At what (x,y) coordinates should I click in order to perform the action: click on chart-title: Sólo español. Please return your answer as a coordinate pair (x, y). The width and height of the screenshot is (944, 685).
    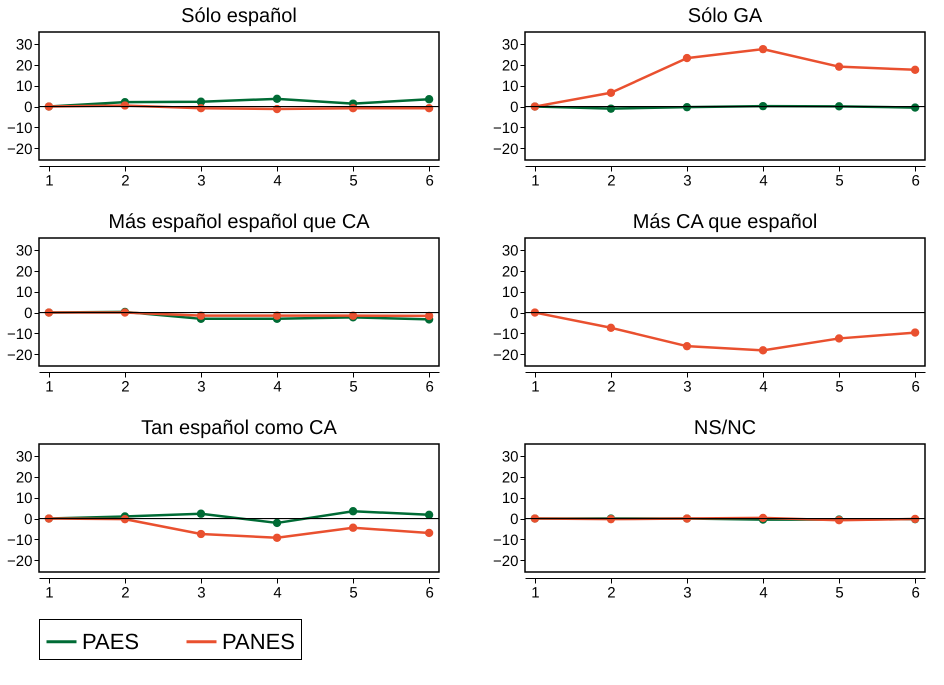
    Looking at the image, I should click on (239, 16).